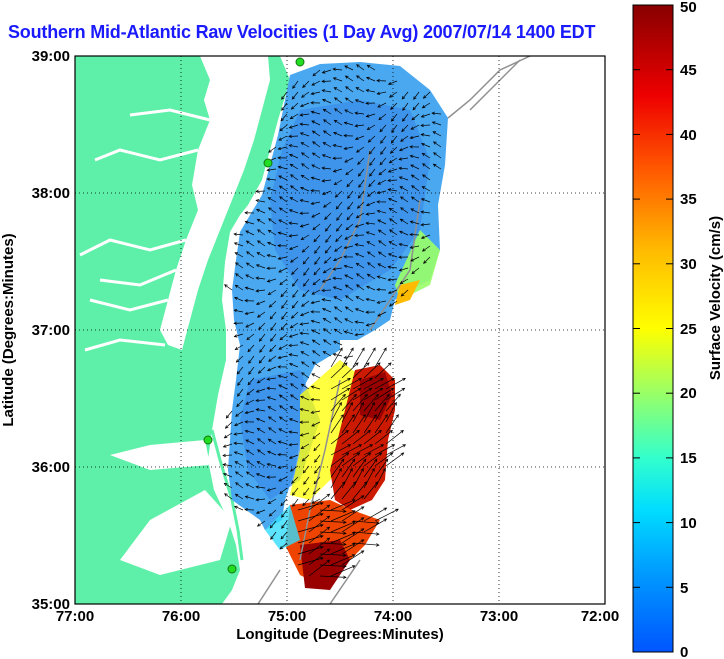 This screenshot has width=724, height=659. Describe the element at coordinates (688, 329) in the screenshot. I see `colorbar-tick-labels: 0 5 10 15 20 25 30 35 40 45 50` at that location.